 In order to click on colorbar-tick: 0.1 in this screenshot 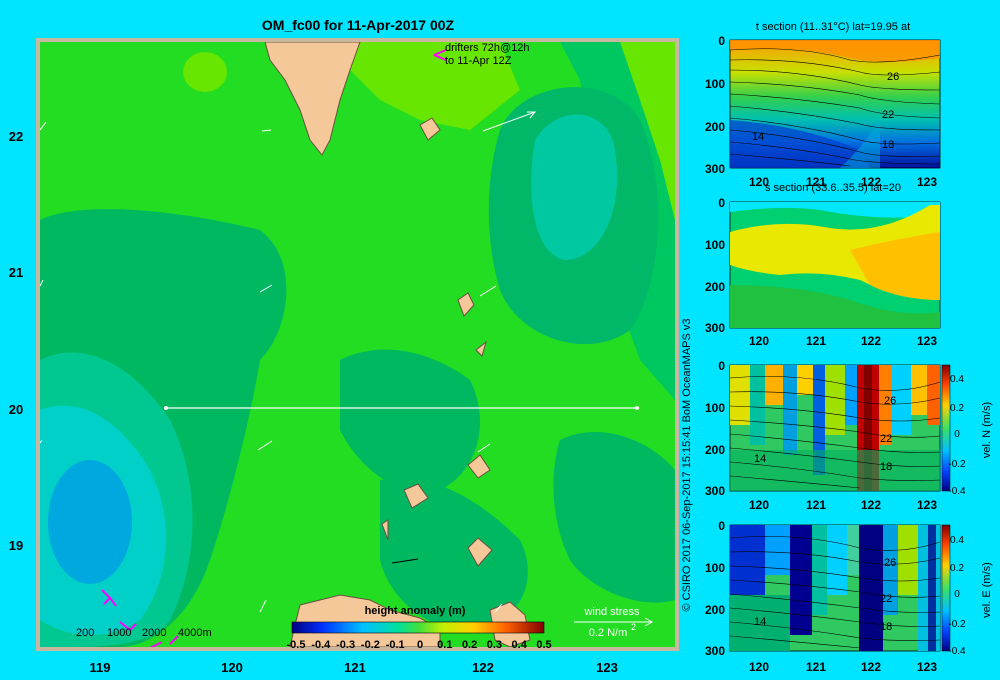, I will do `click(444, 645)`.